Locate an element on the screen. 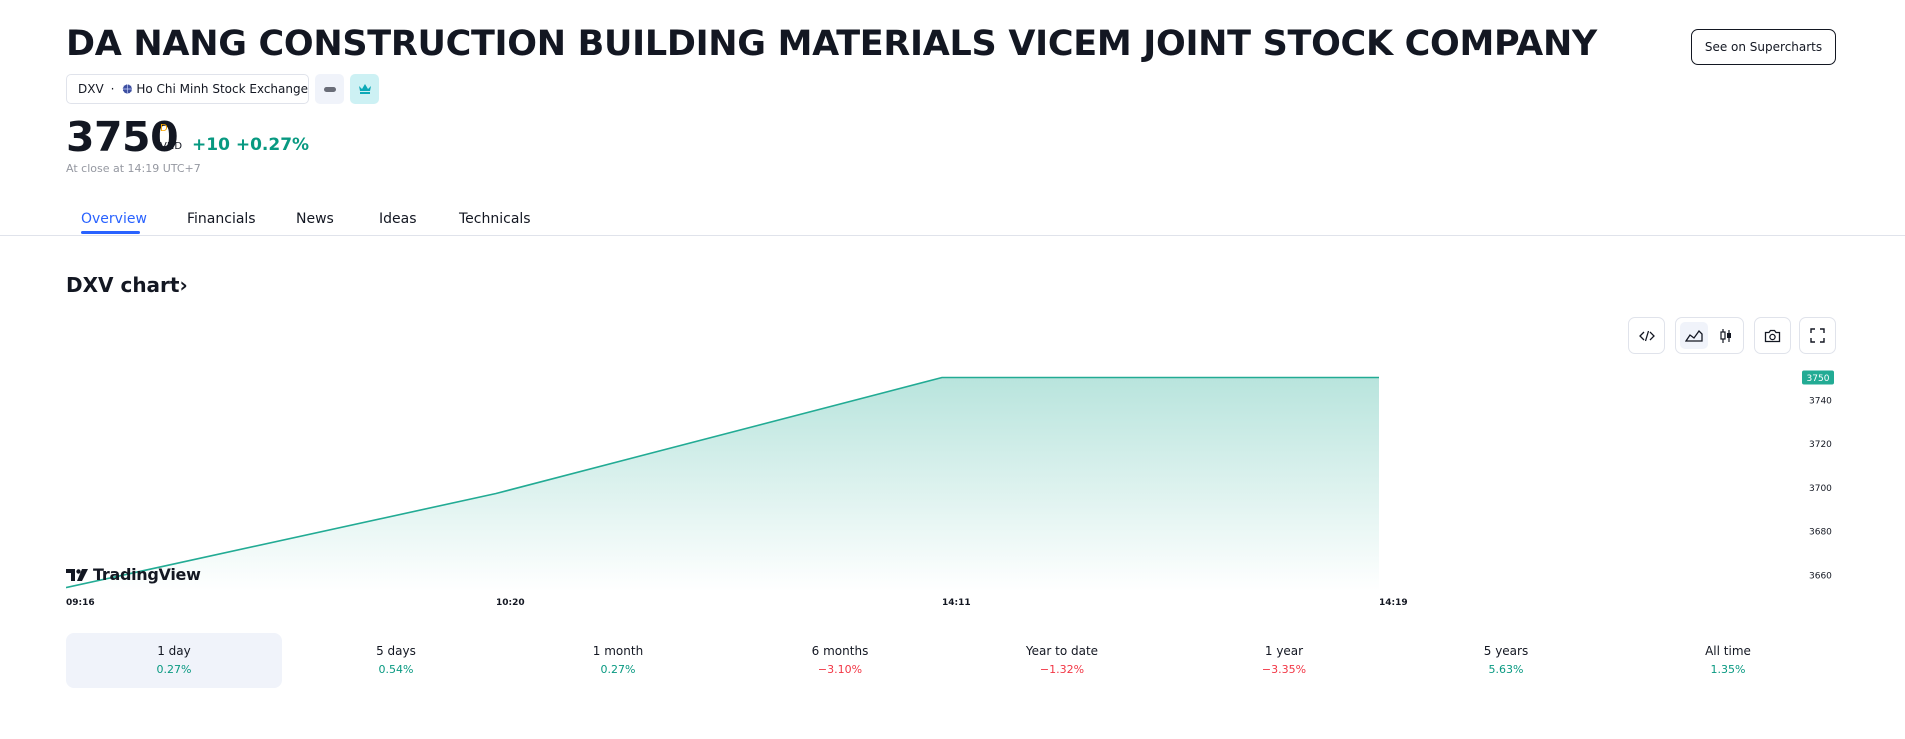 The height and width of the screenshot is (739, 1905). chart-title: DXV chart is located at coordinates (123, 285).